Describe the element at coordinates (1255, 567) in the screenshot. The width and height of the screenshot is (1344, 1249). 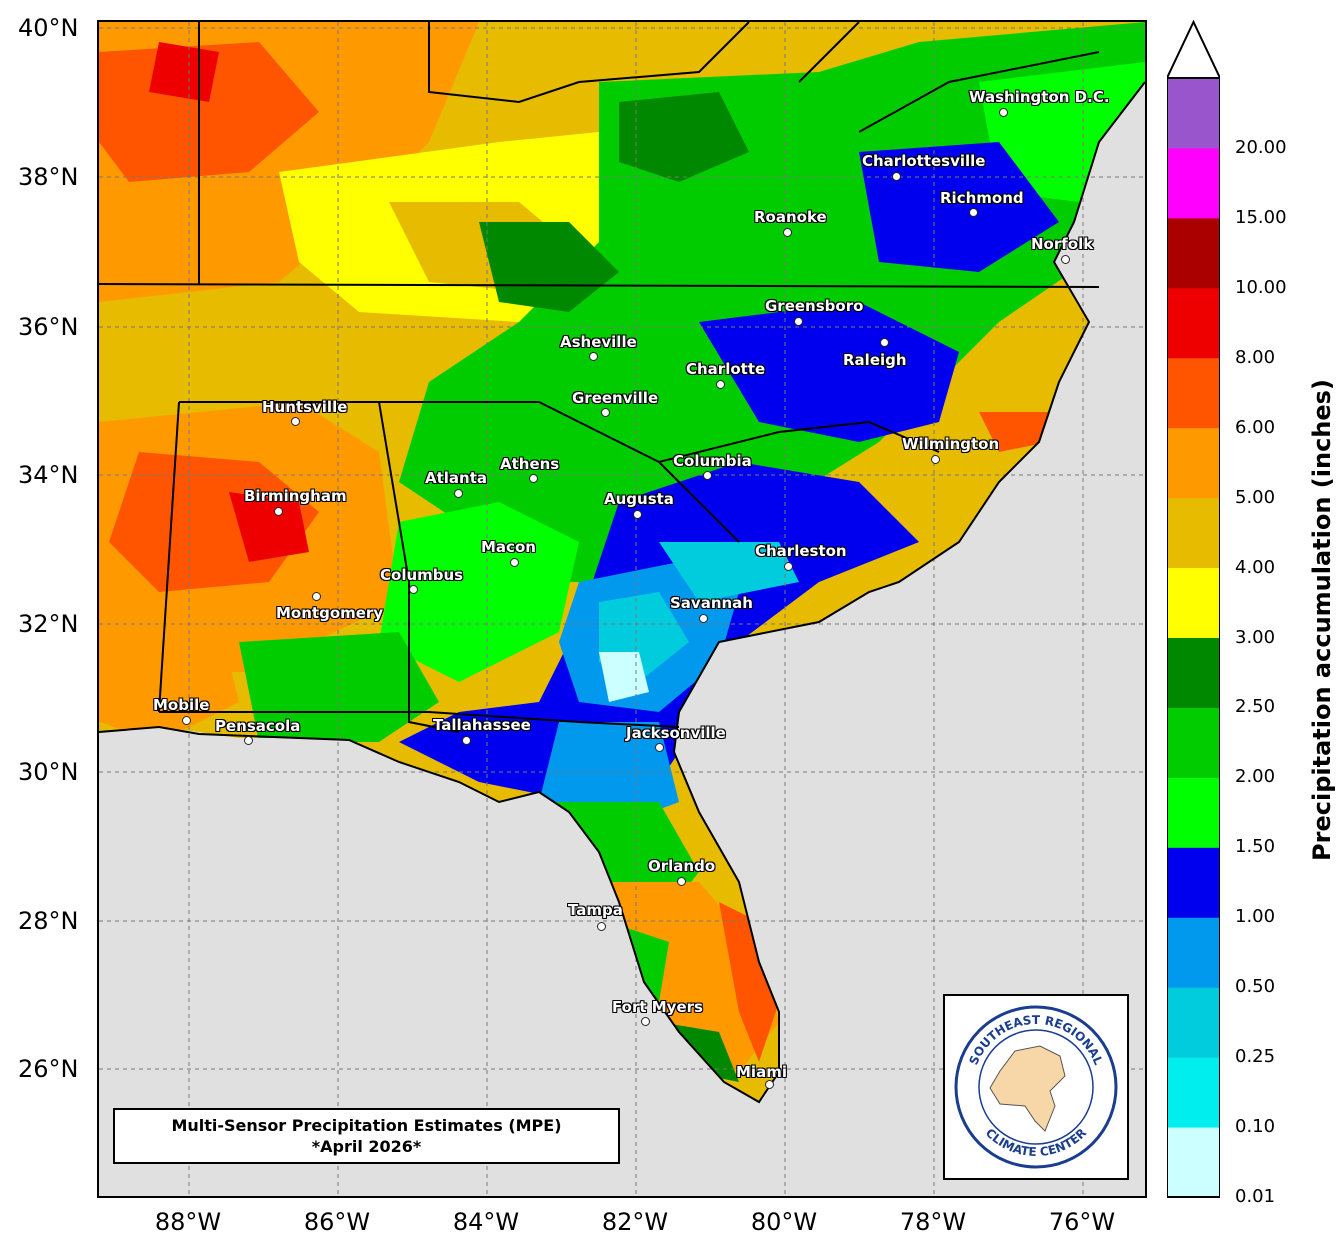
I see `colorbar-tick-label: 4.00` at that location.